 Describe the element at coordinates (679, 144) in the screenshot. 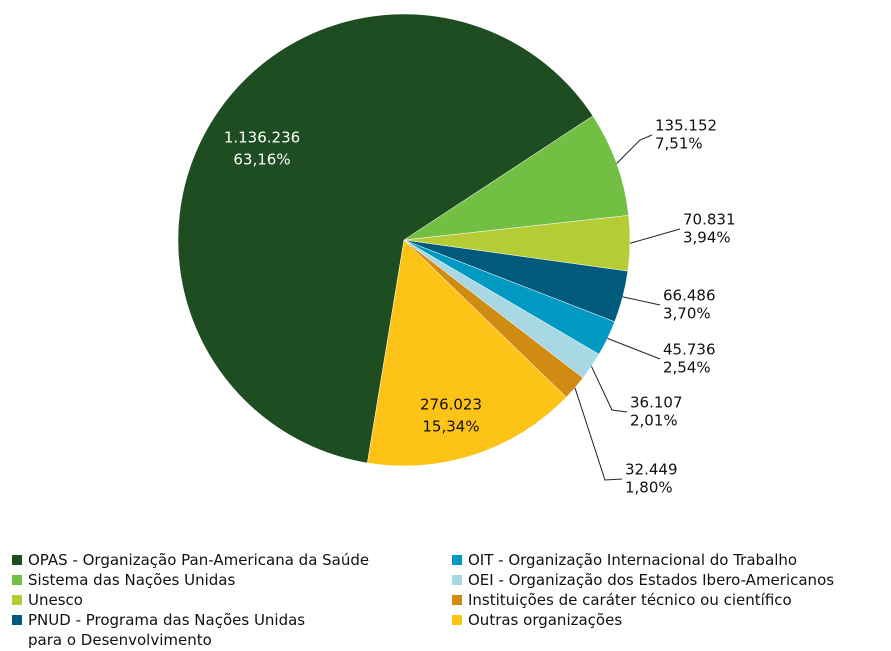

I see `percent-label: 7,51%` at that location.